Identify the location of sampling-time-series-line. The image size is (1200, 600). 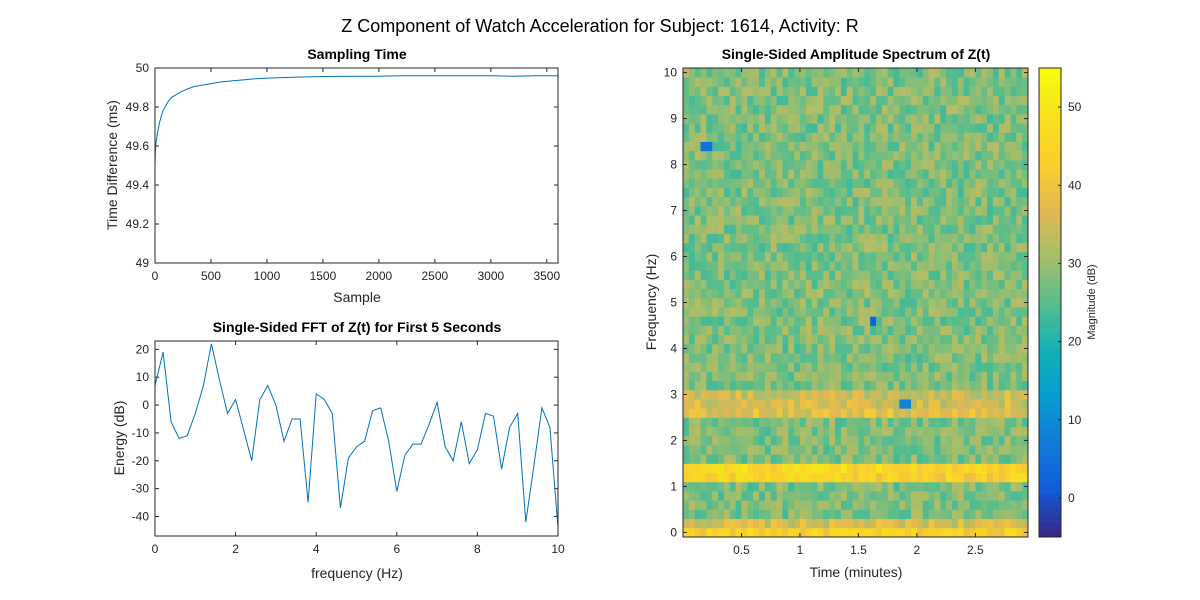
(356, 120).